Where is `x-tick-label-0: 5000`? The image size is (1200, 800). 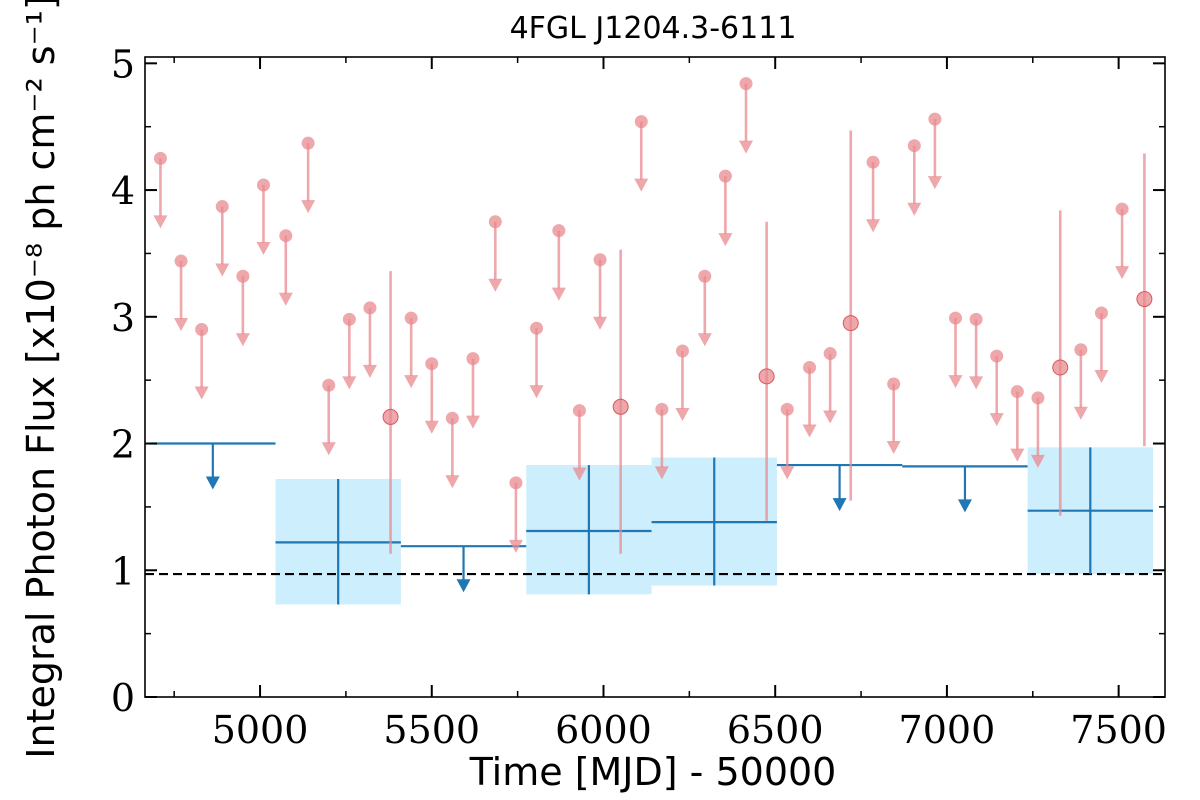
x-tick-label-0: 5000 is located at coordinates (260, 730).